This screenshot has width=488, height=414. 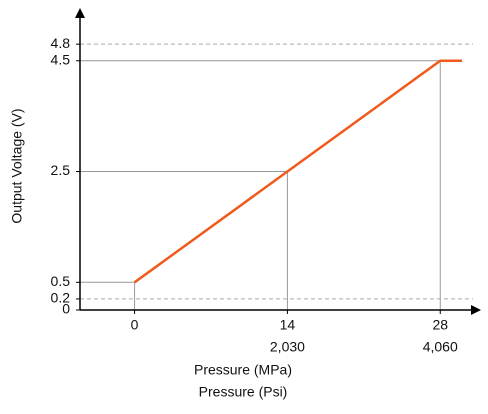 What do you see at coordinates (61, 43) in the screenshot?
I see `y-tick-label: 4.8` at bounding box center [61, 43].